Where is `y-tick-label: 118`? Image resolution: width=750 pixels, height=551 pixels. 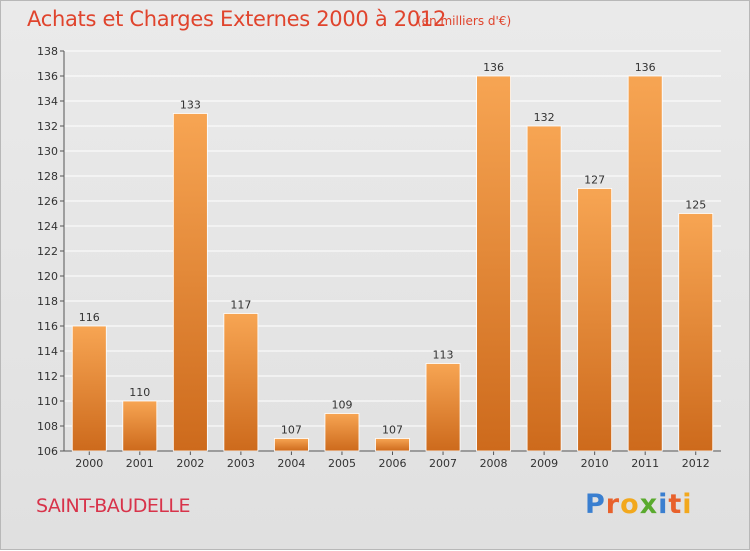 y-tick-label: 118 is located at coordinates (47, 301).